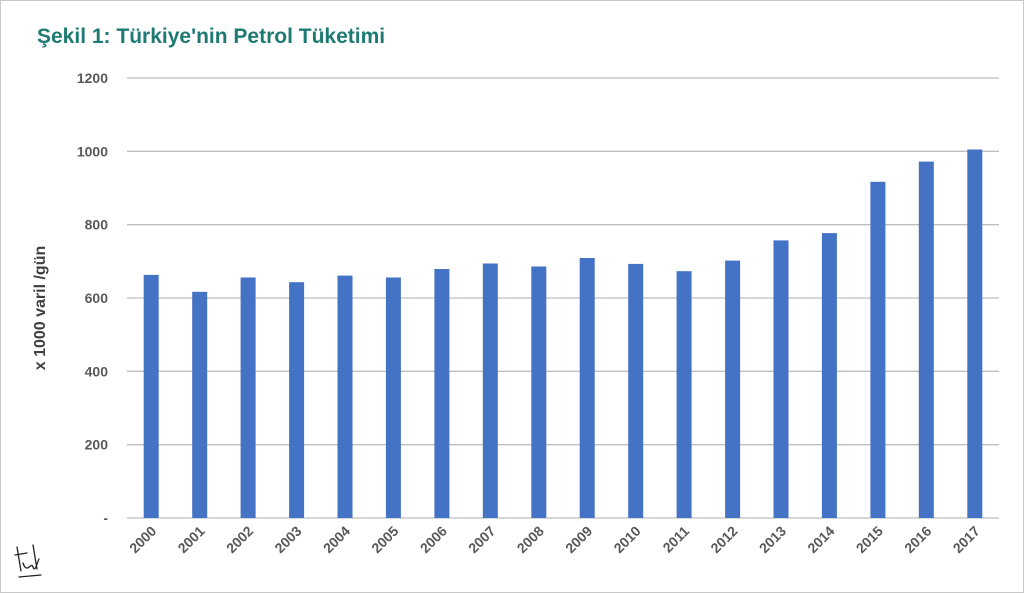 The height and width of the screenshot is (593, 1024). I want to click on x-tick-label: 2000, so click(142, 539).